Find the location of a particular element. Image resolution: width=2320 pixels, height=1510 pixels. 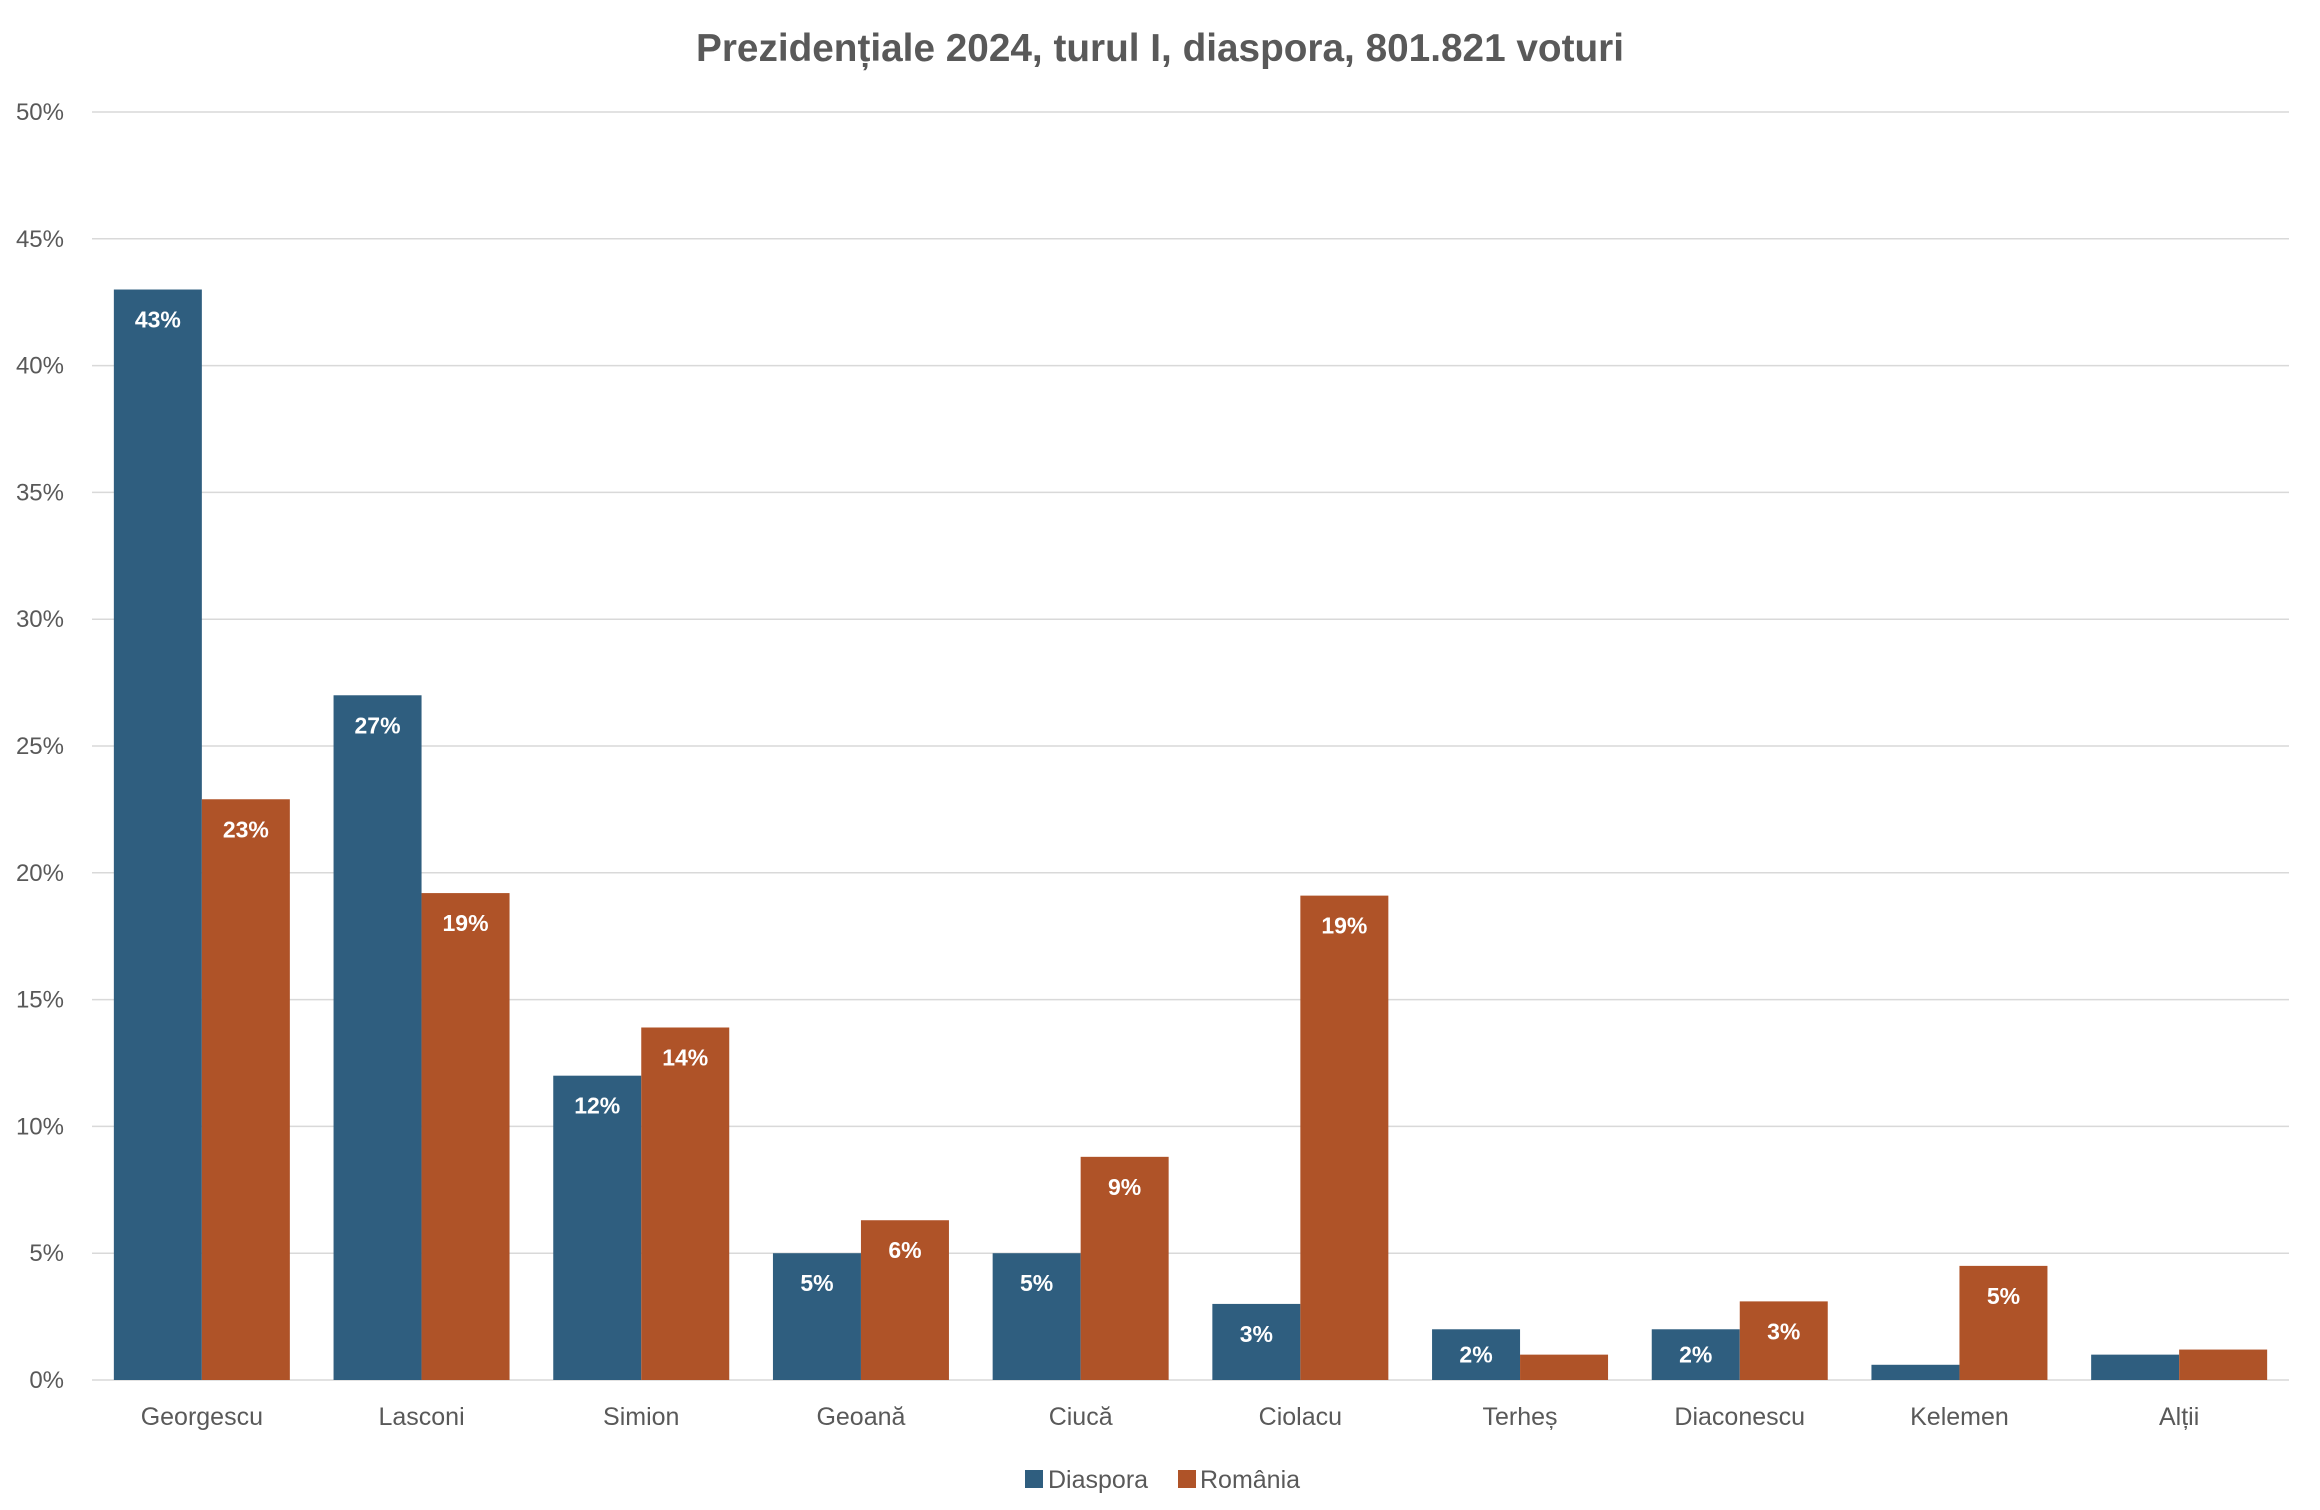

bar-romania-terhes is located at coordinates (1564, 1367).